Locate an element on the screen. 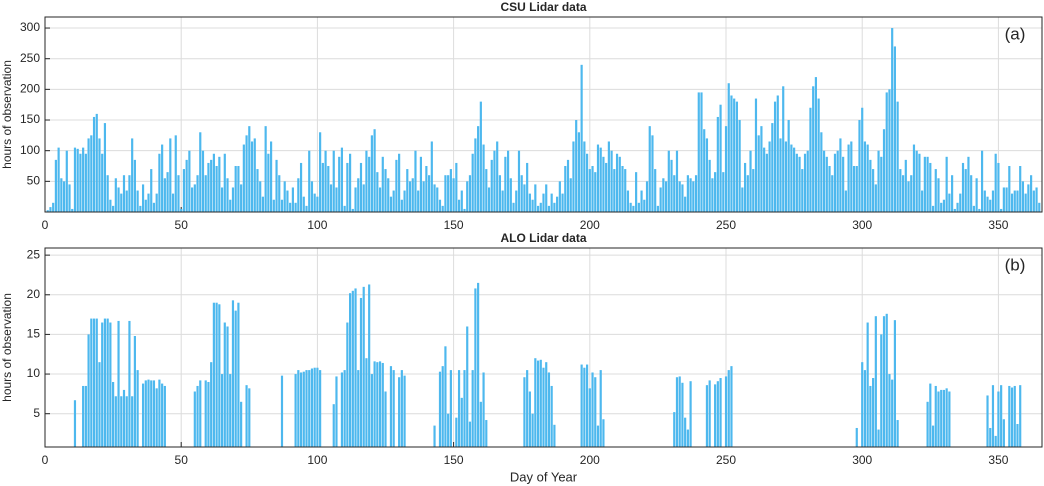 This screenshot has width=1044, height=486. chart-title: CSU Lidar data is located at coordinates (543, 7).